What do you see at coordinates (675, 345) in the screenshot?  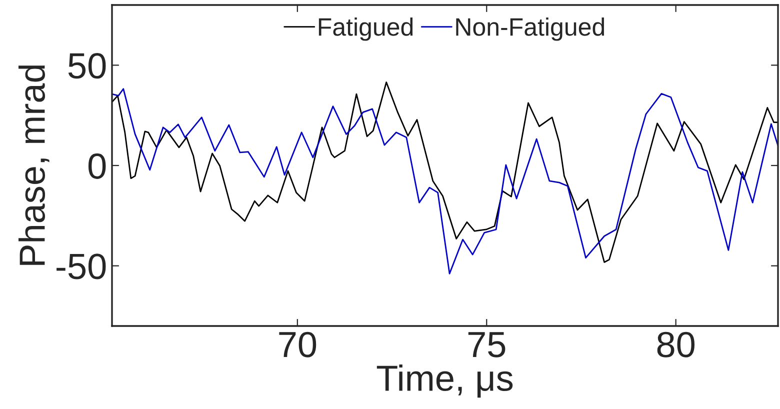 I see `x-tick-label: 80` at bounding box center [675, 345].